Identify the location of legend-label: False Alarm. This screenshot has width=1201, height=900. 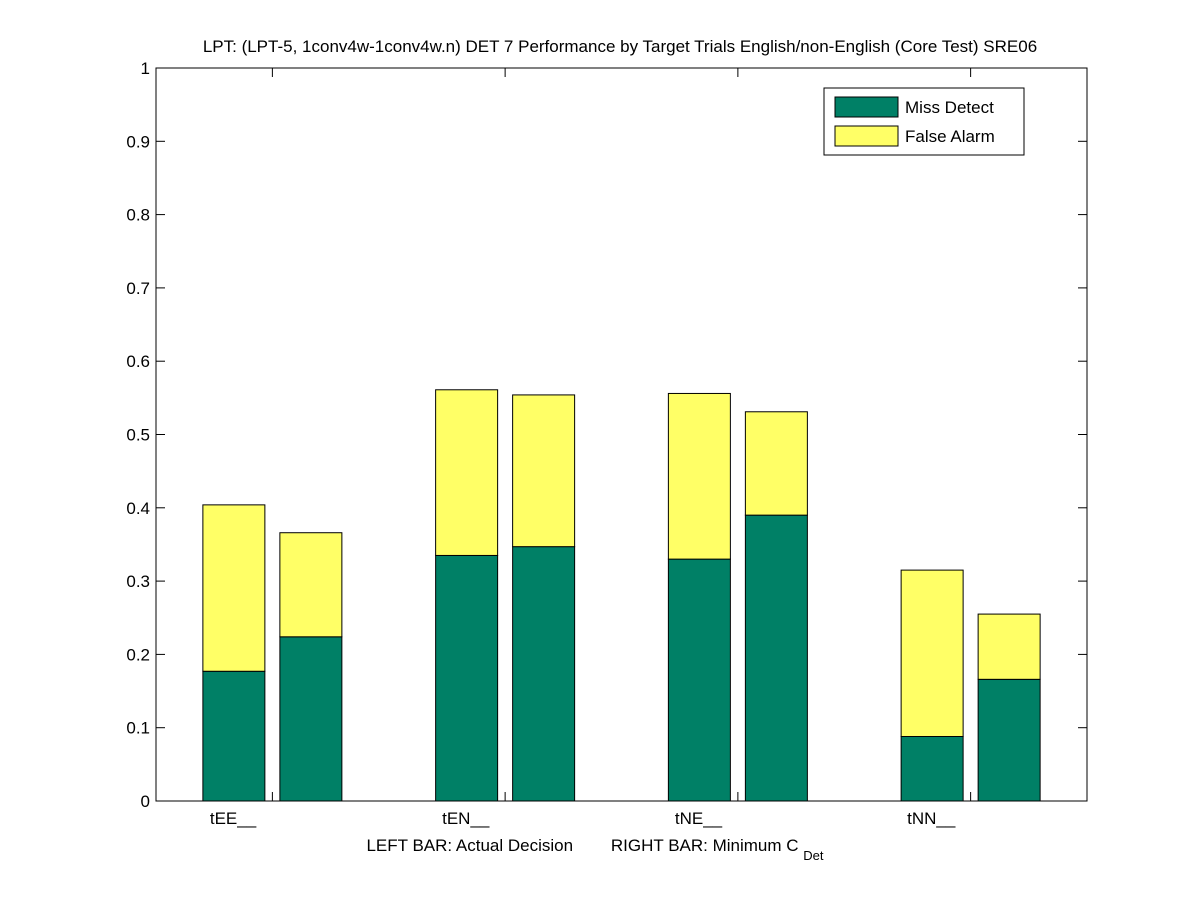
(950, 136).